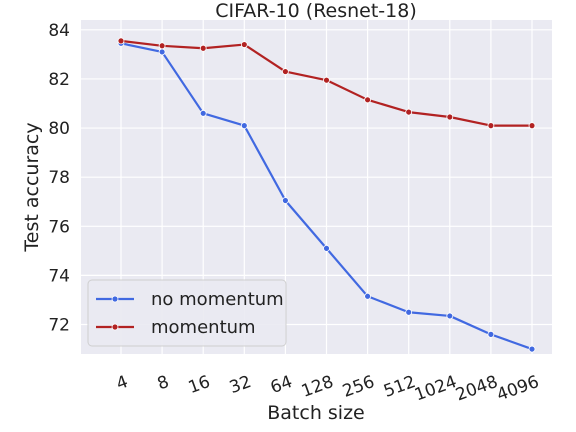 The width and height of the screenshot is (576, 432). What do you see at coordinates (59, 276) in the screenshot?
I see `y-tick-label: 74` at bounding box center [59, 276].